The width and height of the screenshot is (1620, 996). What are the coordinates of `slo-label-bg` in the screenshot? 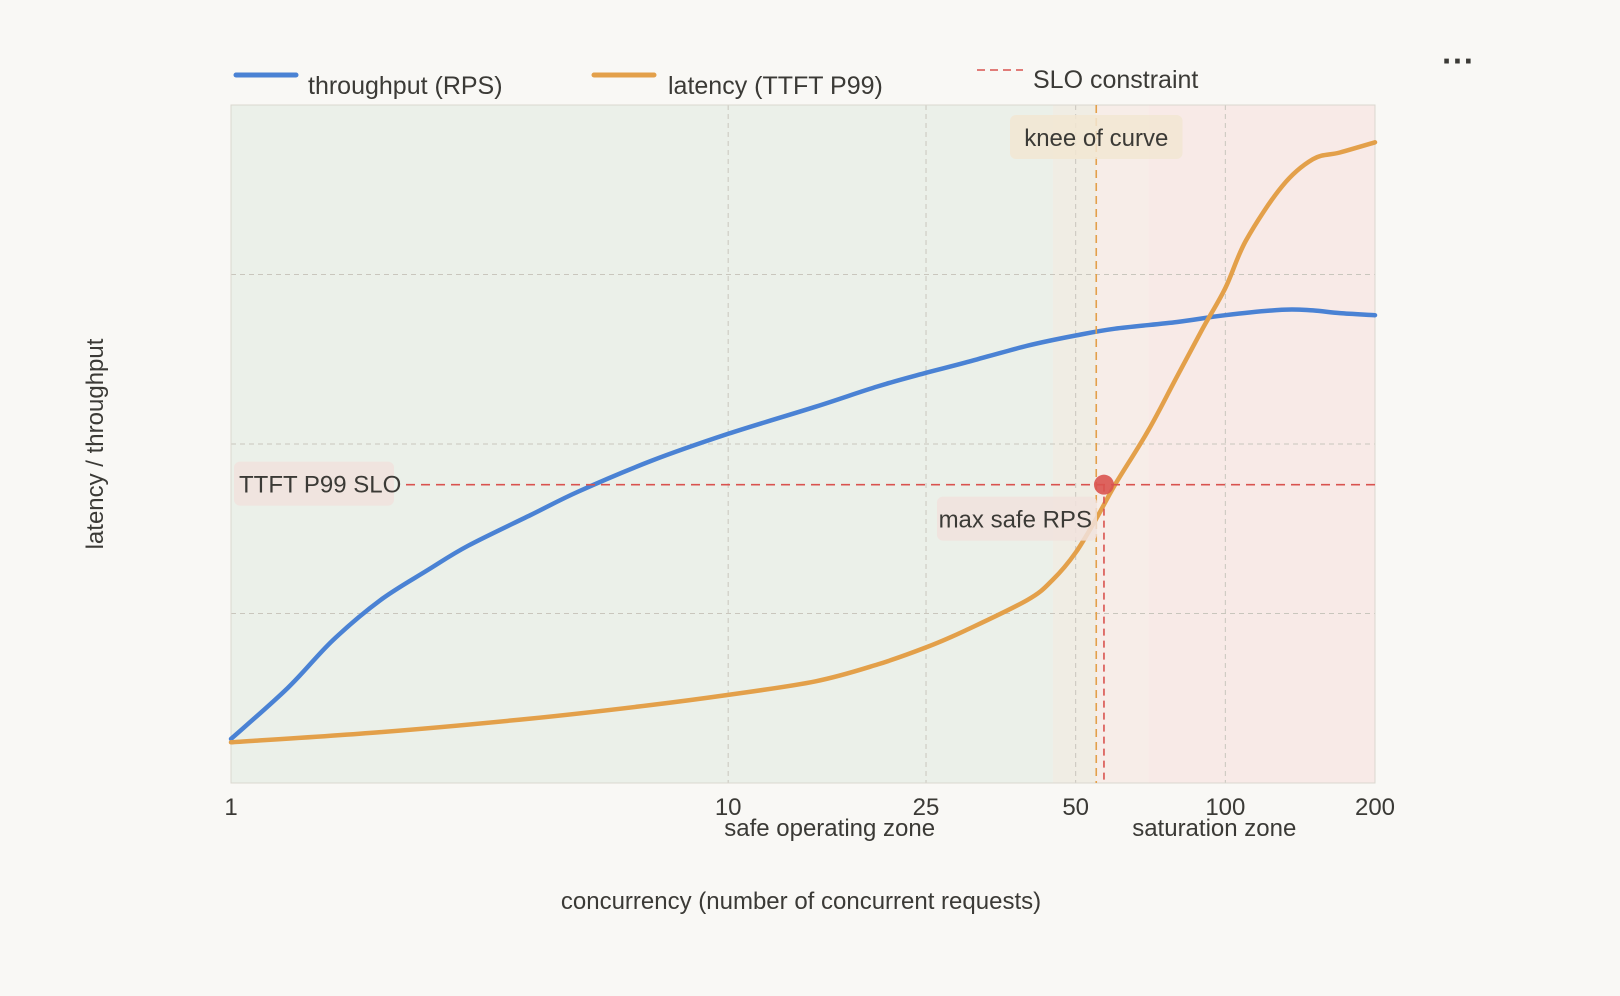 It's located at (314, 483).